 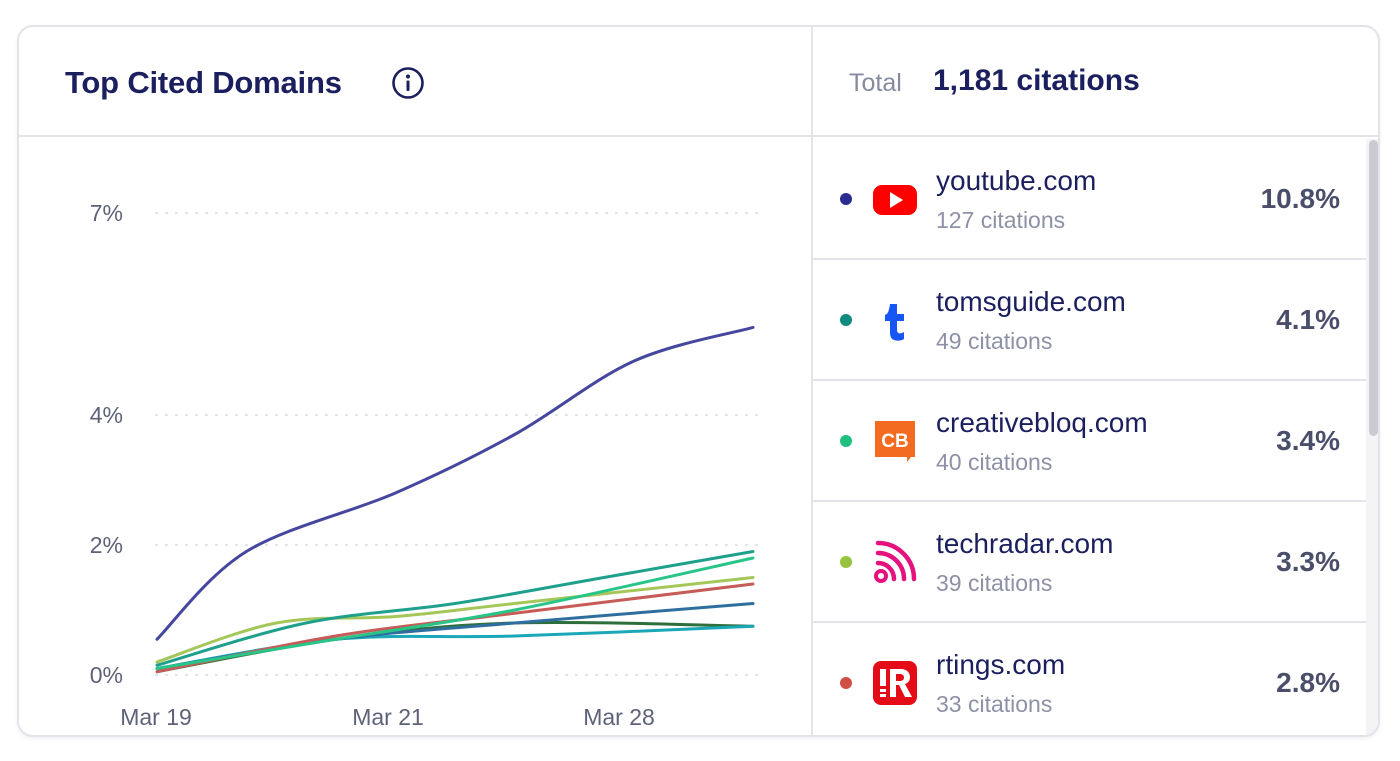 I want to click on x-tick-label: Mar 28, so click(x=619, y=717).